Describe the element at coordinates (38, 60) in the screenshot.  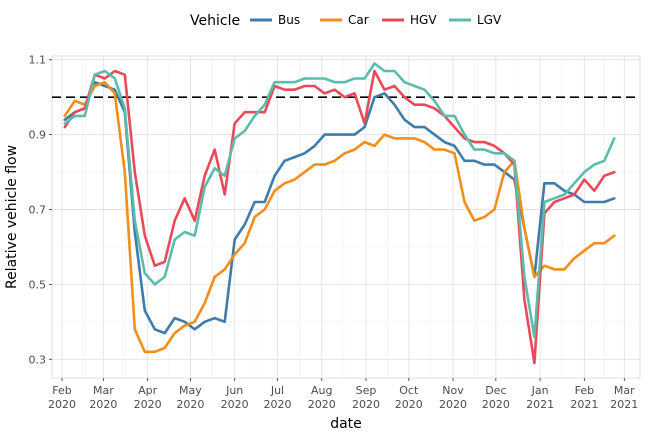
I see `y-tick-label: 1.1` at that location.